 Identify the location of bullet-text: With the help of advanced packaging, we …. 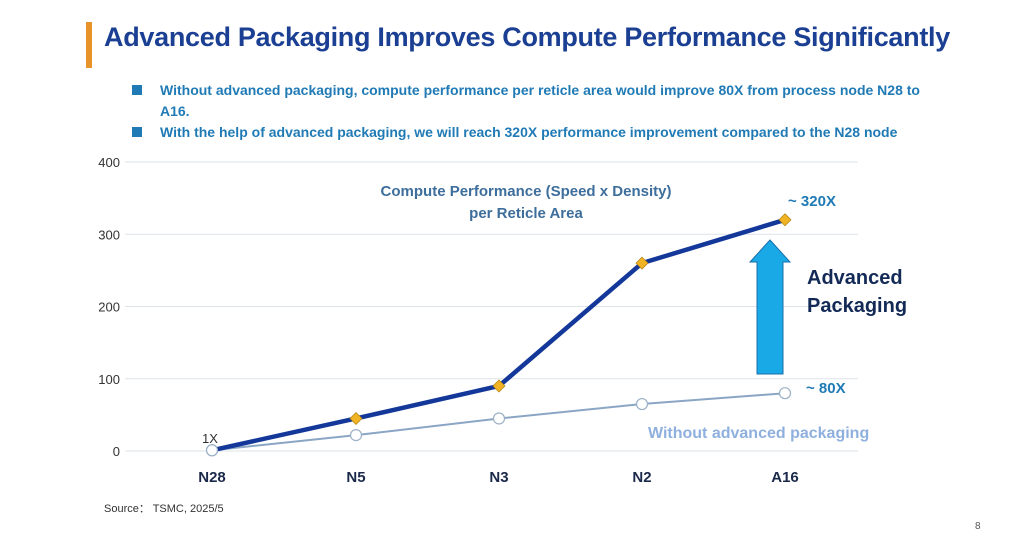
(529, 132).